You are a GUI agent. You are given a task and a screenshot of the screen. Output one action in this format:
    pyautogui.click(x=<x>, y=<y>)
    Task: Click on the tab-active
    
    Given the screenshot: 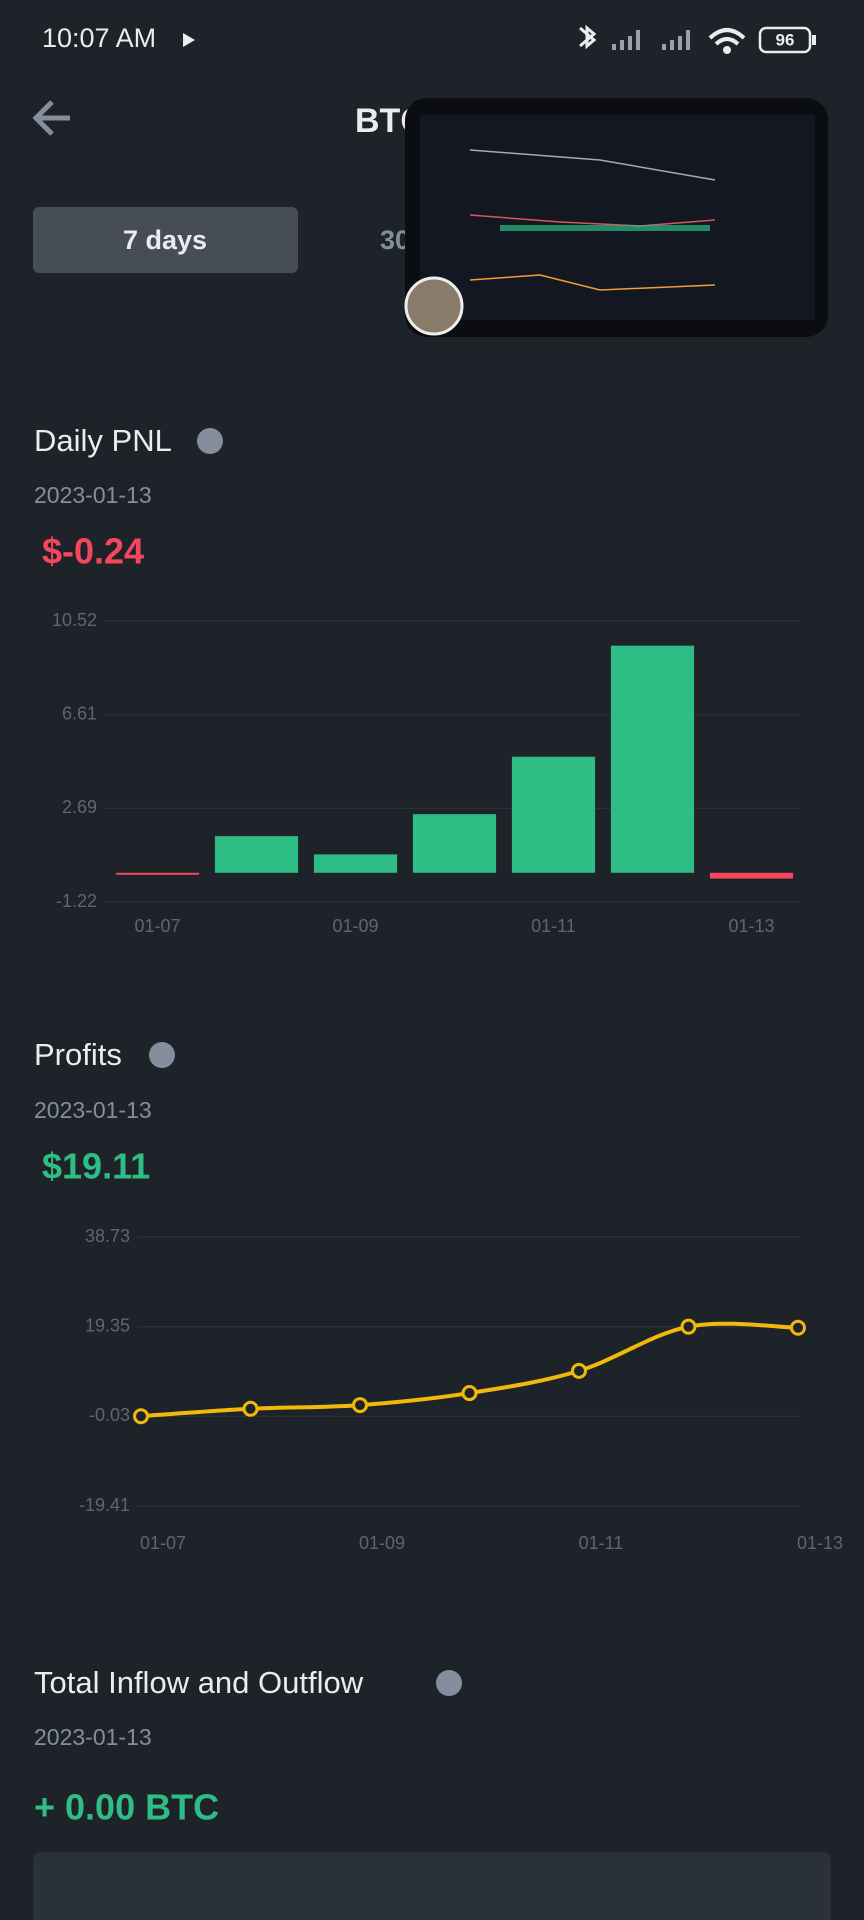 What is the action you would take?
    pyautogui.click(x=165, y=240)
    